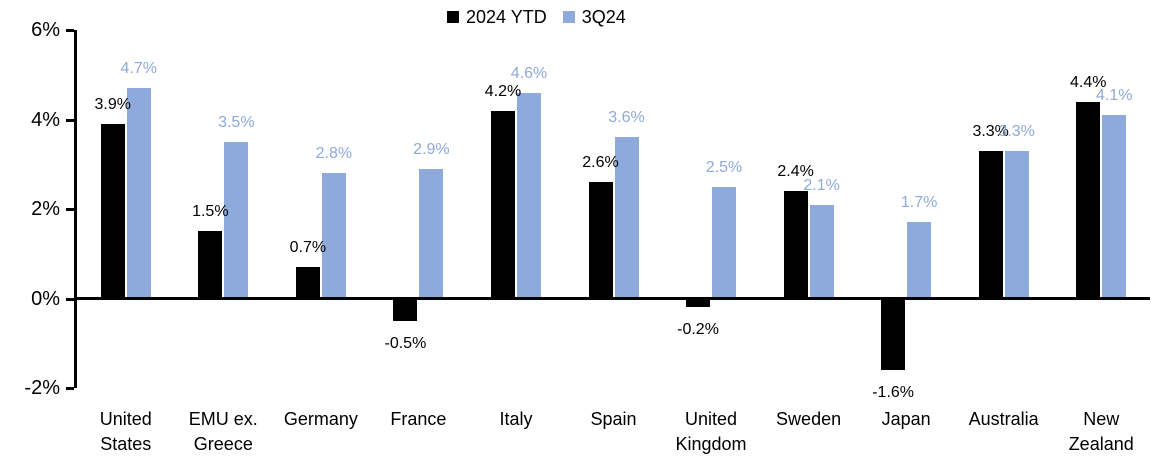 This screenshot has height=465, width=1152. Describe the element at coordinates (1088, 82) in the screenshot. I see `value-label-2024-ytd-new-zealand: 4.4%` at that location.